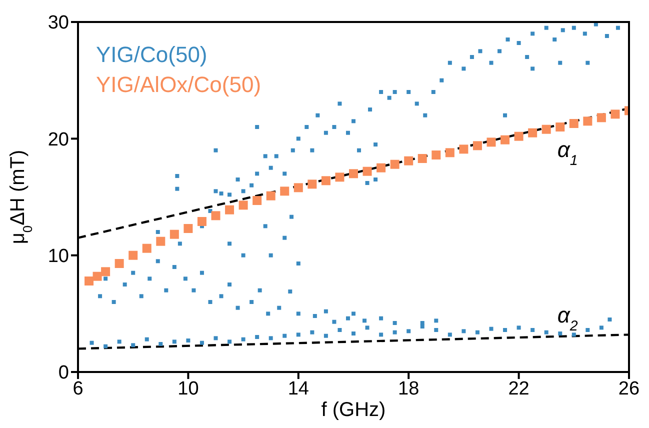  Describe the element at coordinates (353, 410) in the screenshot. I see `x-axis-title: f (GHz)` at that location.